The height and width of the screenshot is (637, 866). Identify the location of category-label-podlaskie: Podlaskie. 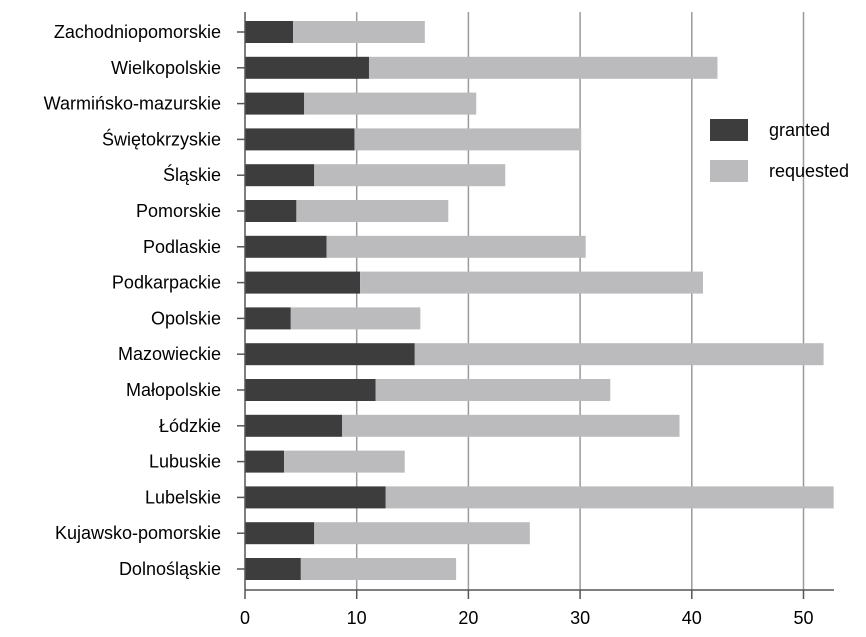
(182, 247).